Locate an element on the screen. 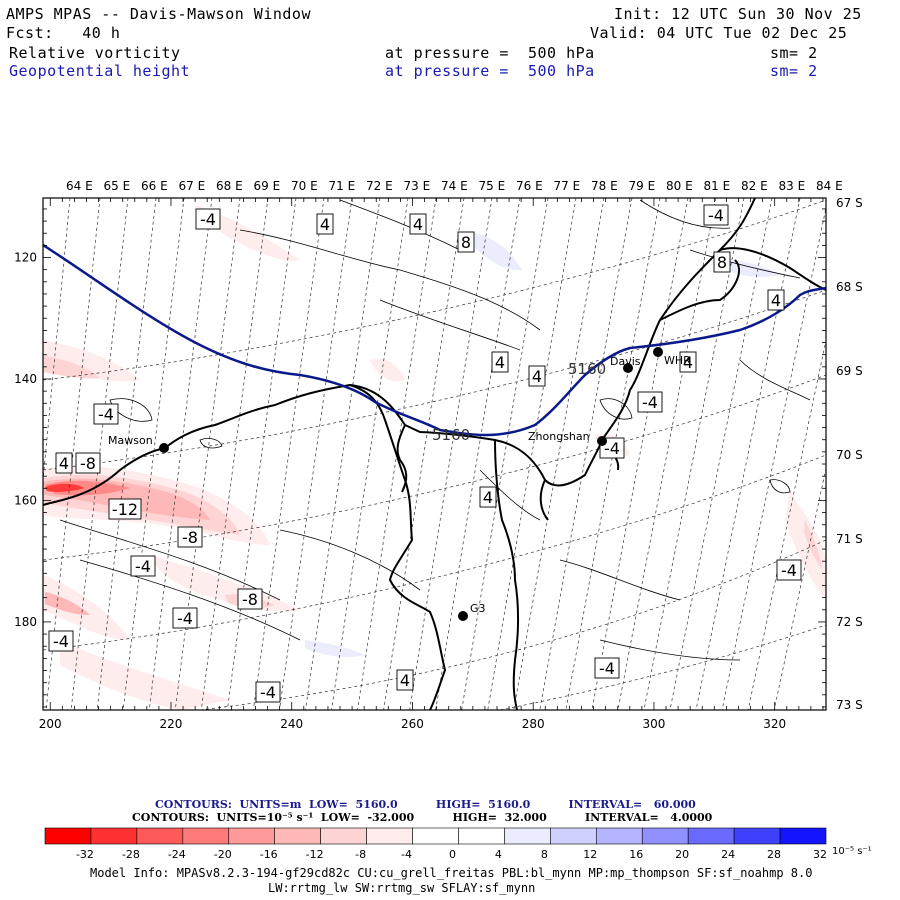 This screenshot has height=900, width=900. colorbar-label: 24 is located at coordinates (728, 854).